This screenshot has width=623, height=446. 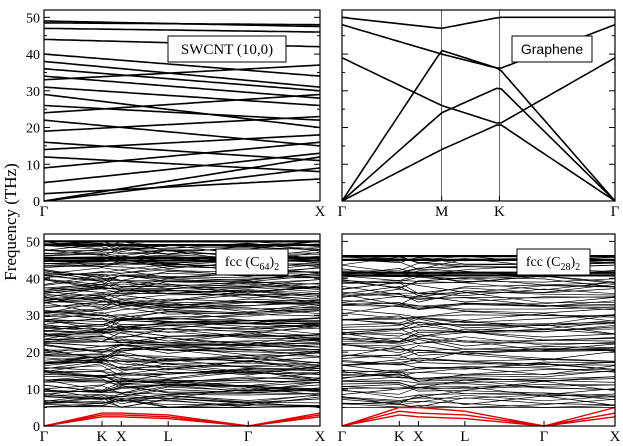 I want to click on y-tick-label: 0, so click(x=36, y=202).